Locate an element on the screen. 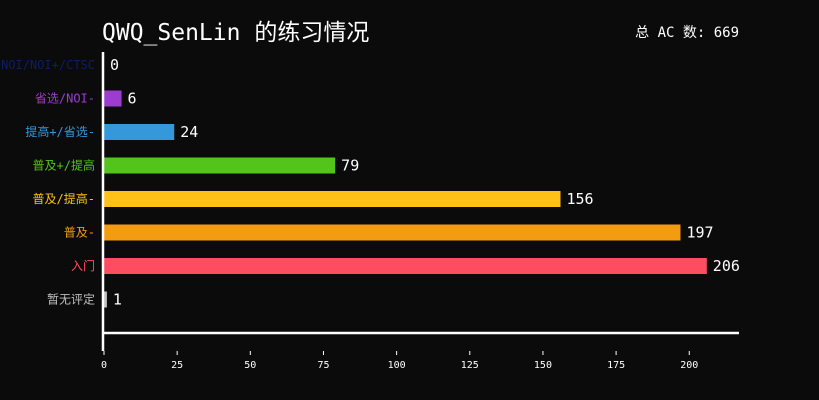 This screenshot has width=819, height=400. category-label: 普及/提高- is located at coordinates (64, 198).